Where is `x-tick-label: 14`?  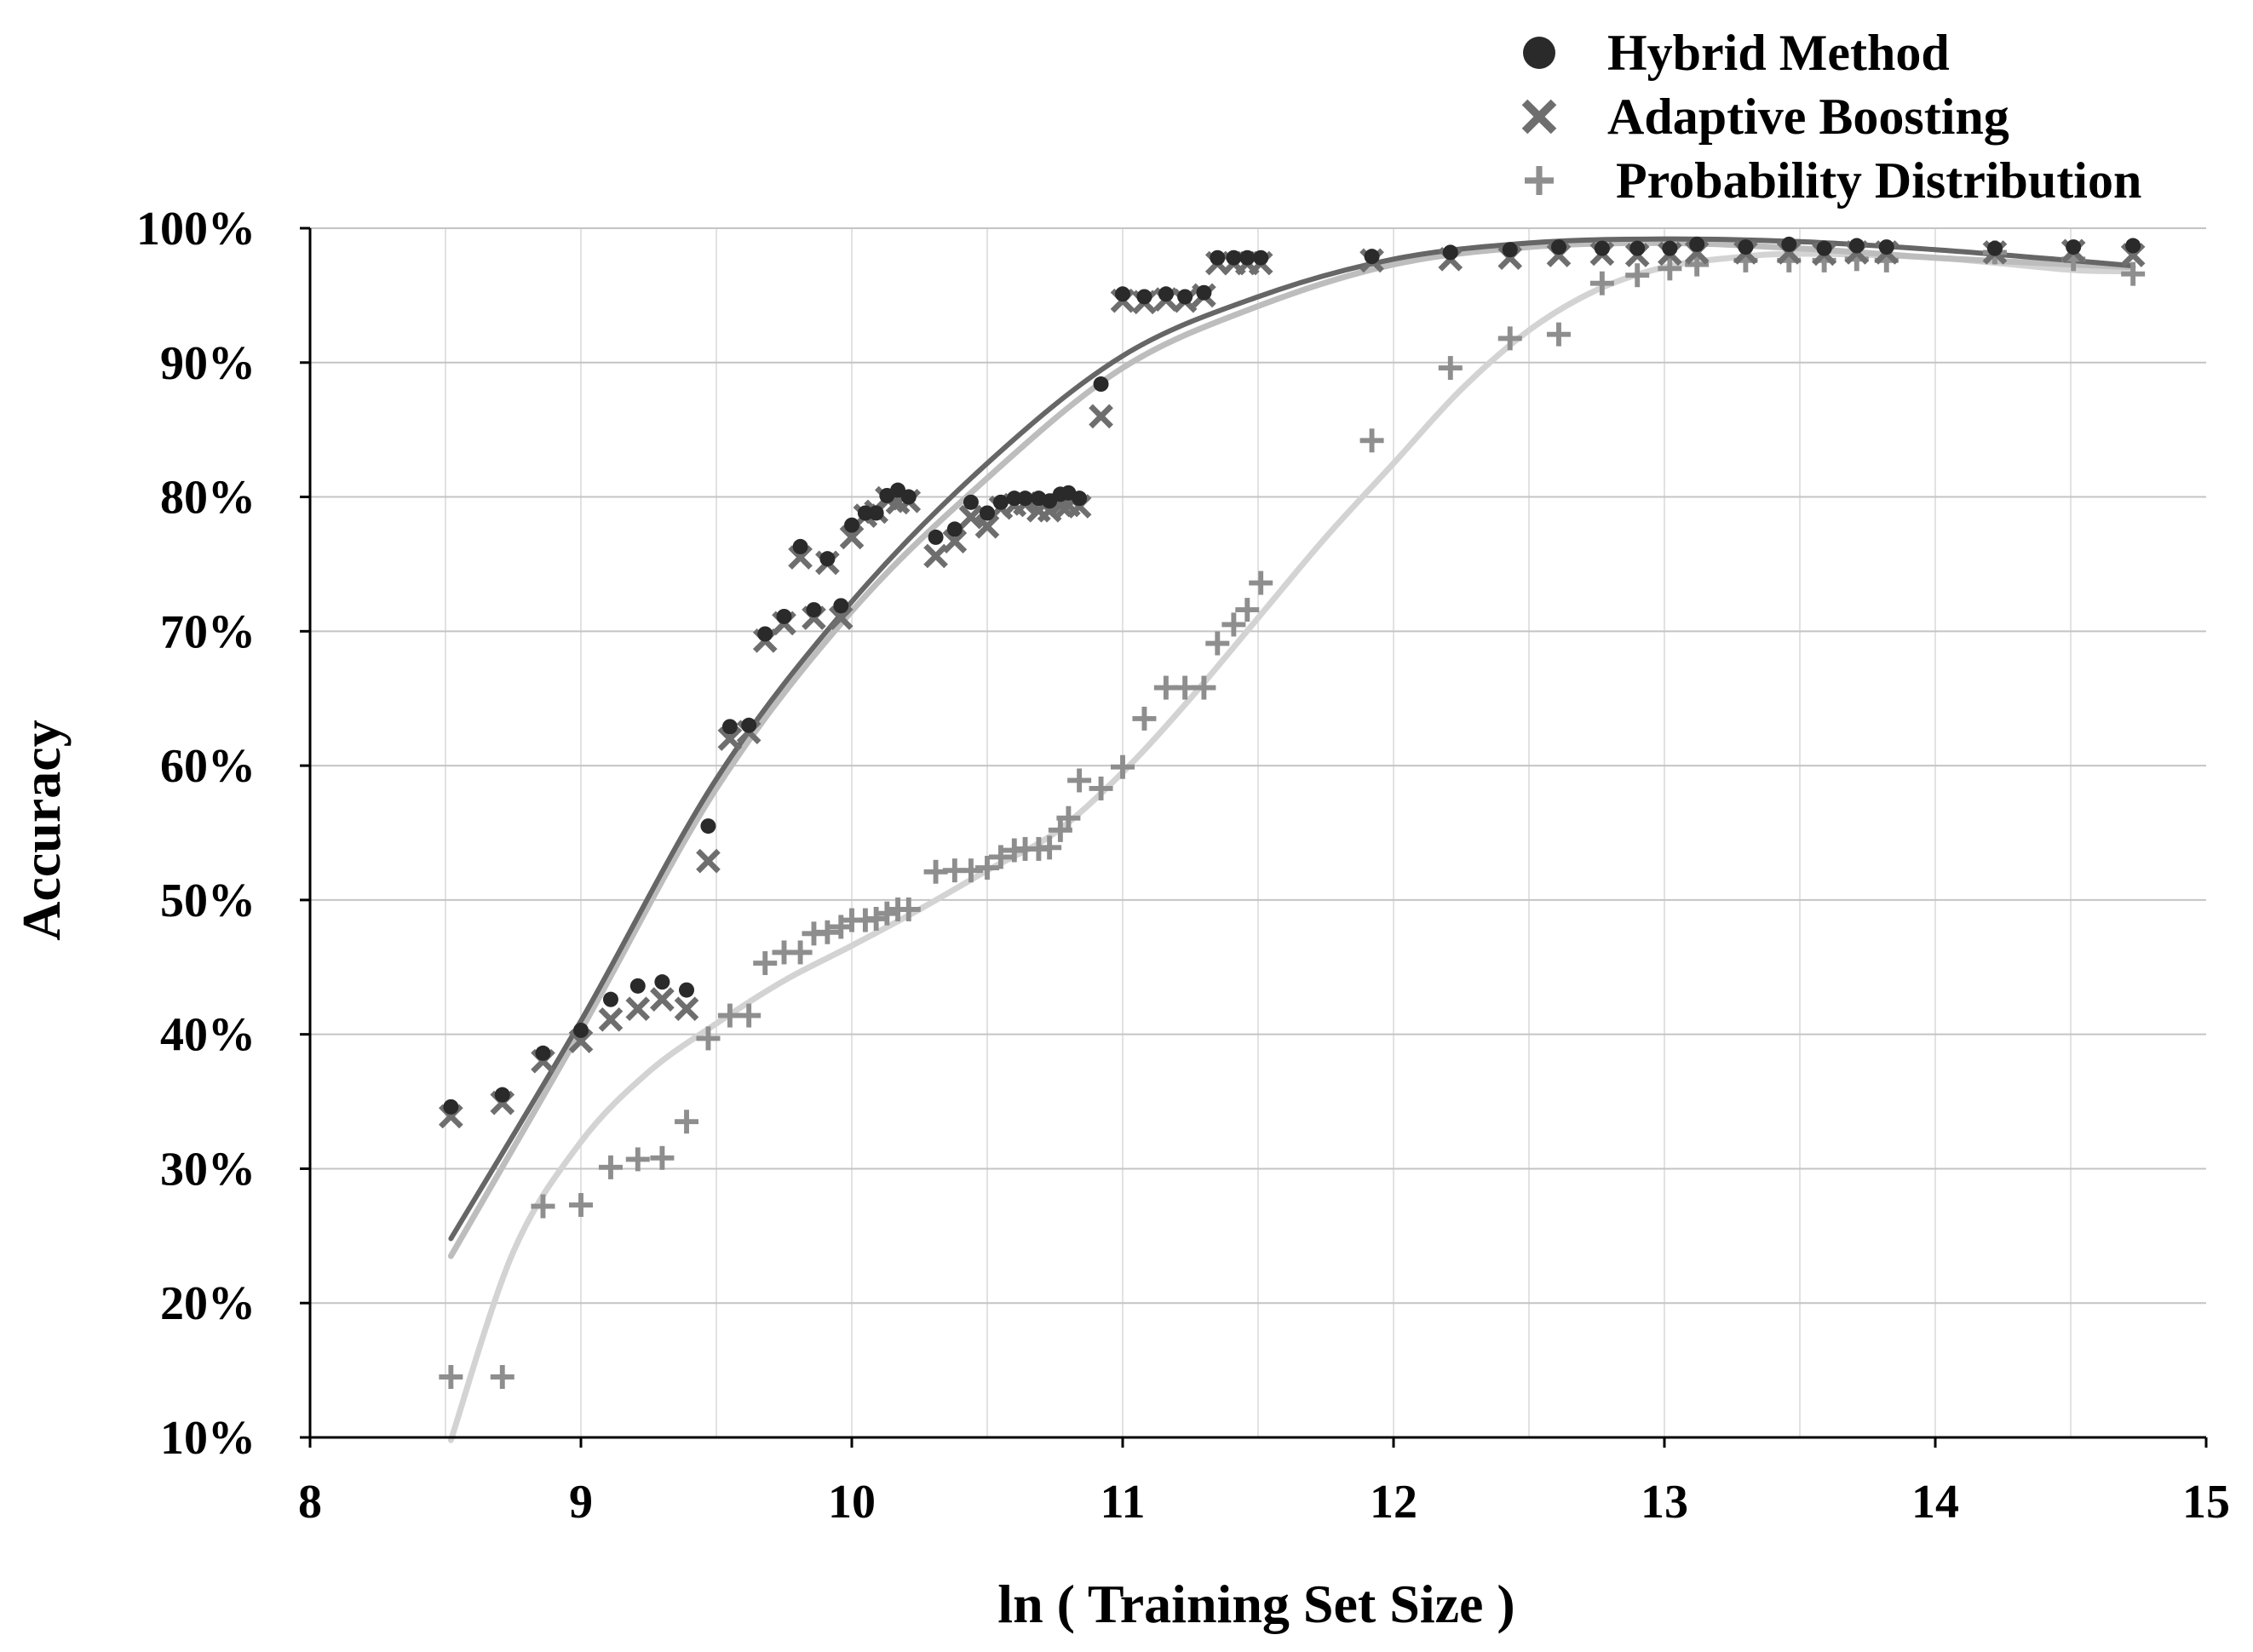 x-tick-label: 14 is located at coordinates (1935, 1502).